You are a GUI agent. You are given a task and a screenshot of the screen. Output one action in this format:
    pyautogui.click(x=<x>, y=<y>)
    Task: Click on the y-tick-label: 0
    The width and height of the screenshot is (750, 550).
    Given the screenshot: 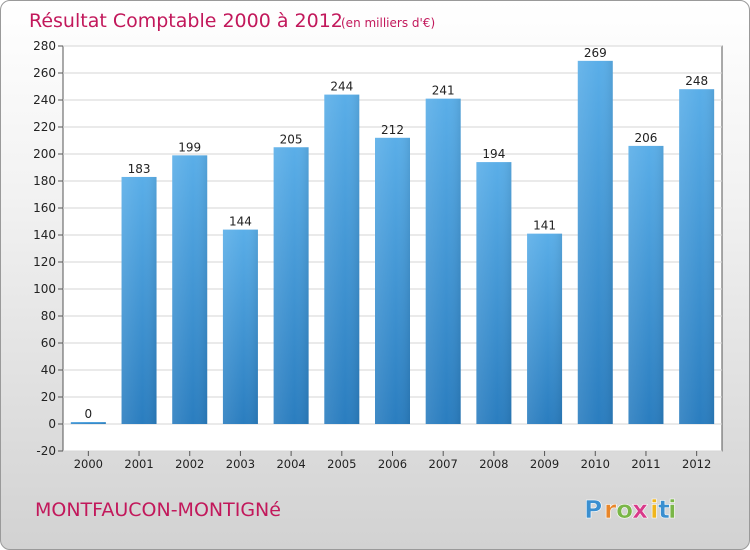 What is the action you would take?
    pyautogui.click(x=52, y=424)
    